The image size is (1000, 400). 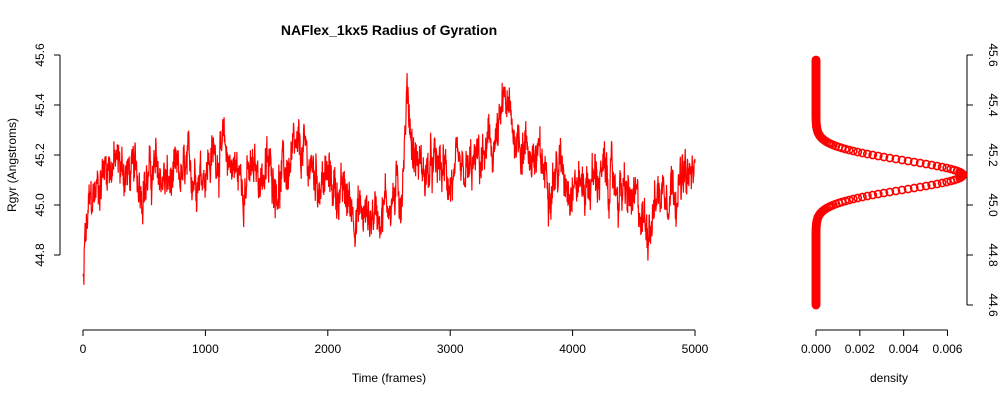 I want to click on density-x-tick-label: 0.002, so click(x=860, y=349).